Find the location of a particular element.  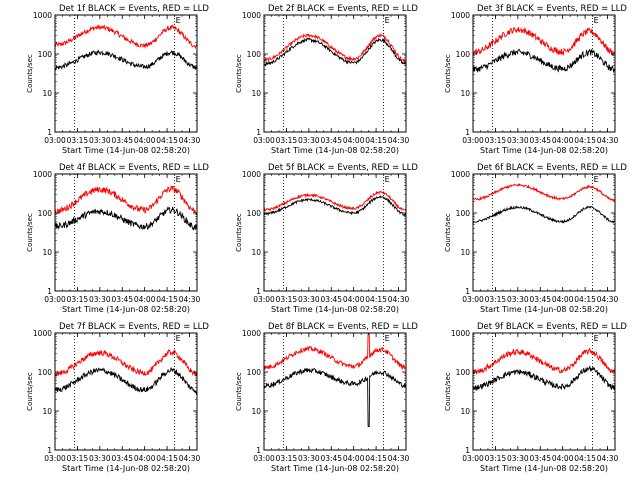

panel-title: Det 1f BLACK = Events, RED = LLD is located at coordinates (134, 9).